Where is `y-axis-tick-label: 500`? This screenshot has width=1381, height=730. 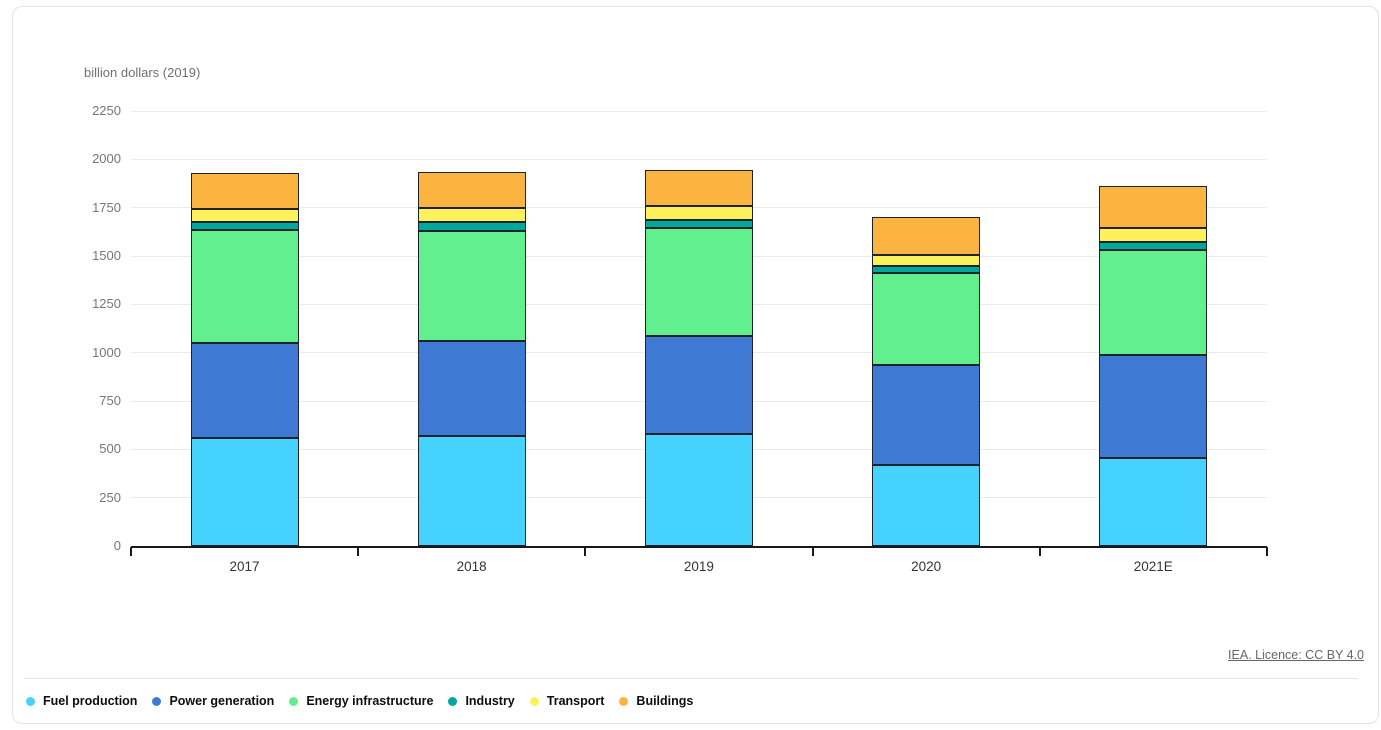
y-axis-tick-label: 500 is located at coordinates (110, 449).